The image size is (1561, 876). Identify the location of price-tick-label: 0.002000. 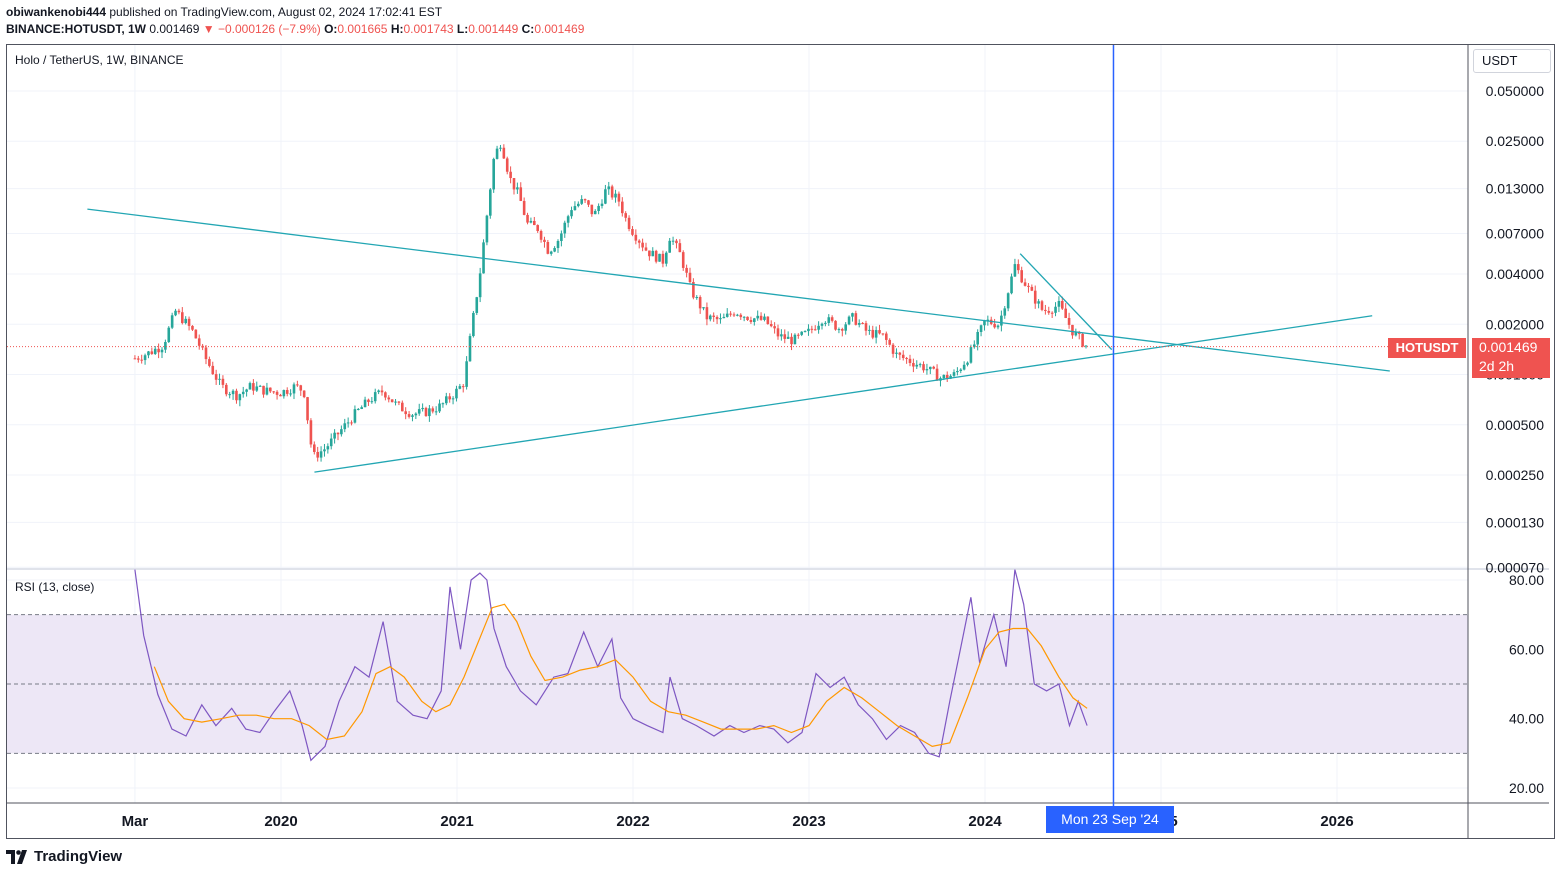
(1515, 324).